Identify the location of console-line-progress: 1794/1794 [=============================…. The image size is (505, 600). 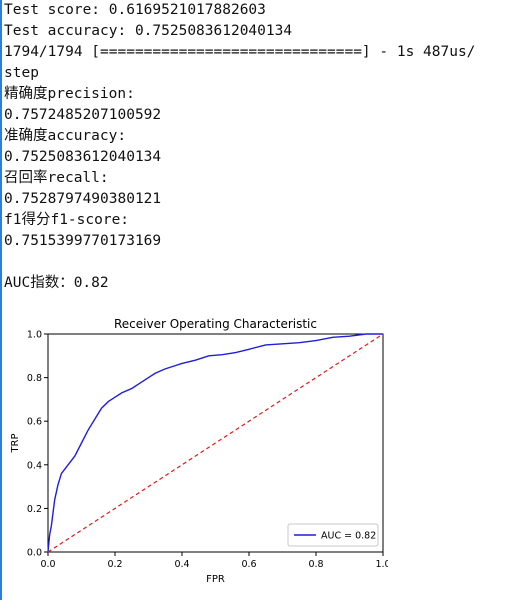
(240, 52).